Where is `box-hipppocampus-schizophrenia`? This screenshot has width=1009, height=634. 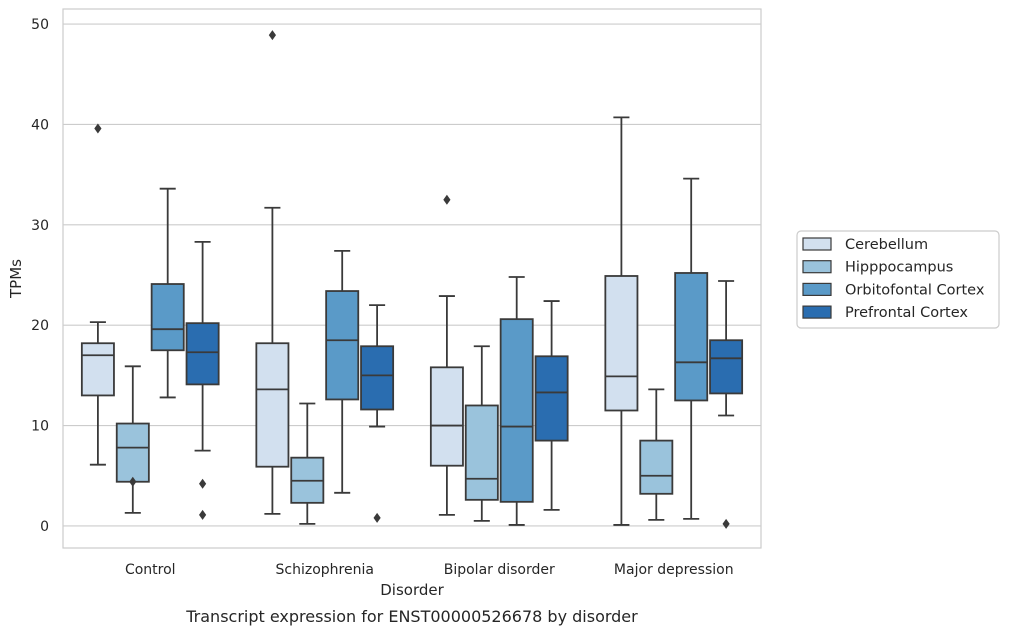 box-hipppocampus-schizophrenia is located at coordinates (307, 463).